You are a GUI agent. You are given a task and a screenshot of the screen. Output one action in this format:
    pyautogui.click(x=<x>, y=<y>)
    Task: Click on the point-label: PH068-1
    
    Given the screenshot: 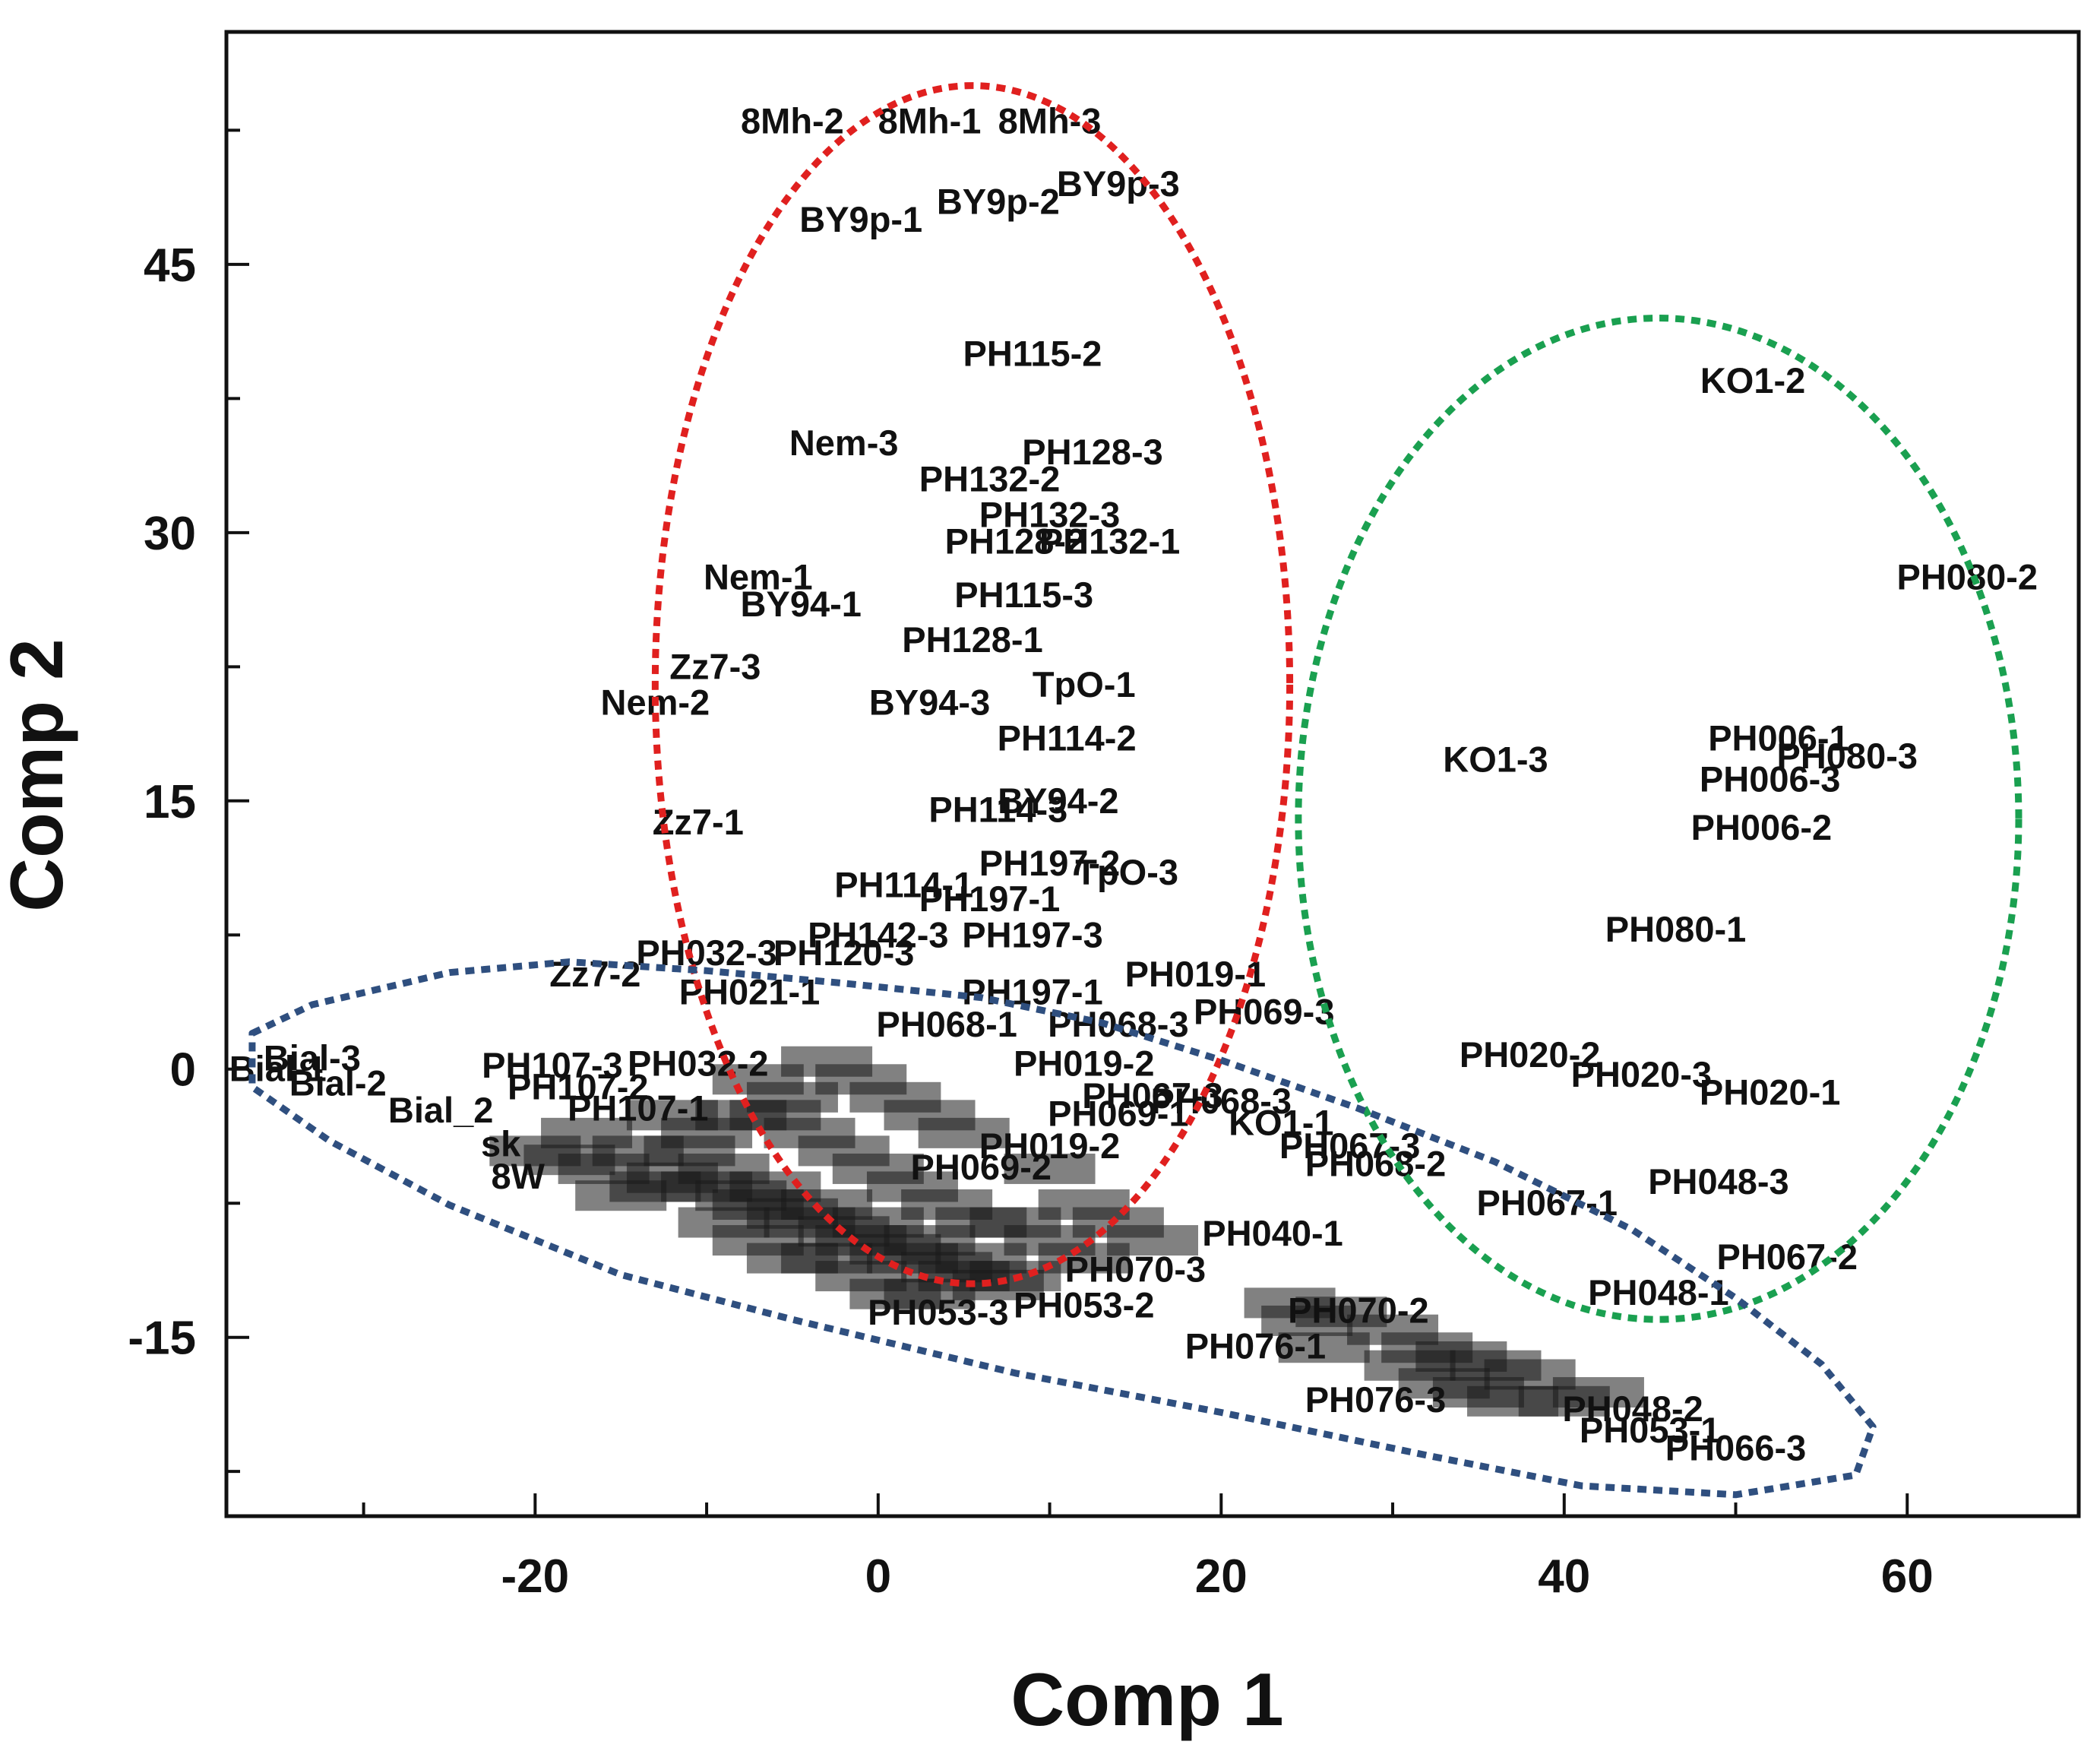 What is the action you would take?
    pyautogui.click(x=946, y=1024)
    